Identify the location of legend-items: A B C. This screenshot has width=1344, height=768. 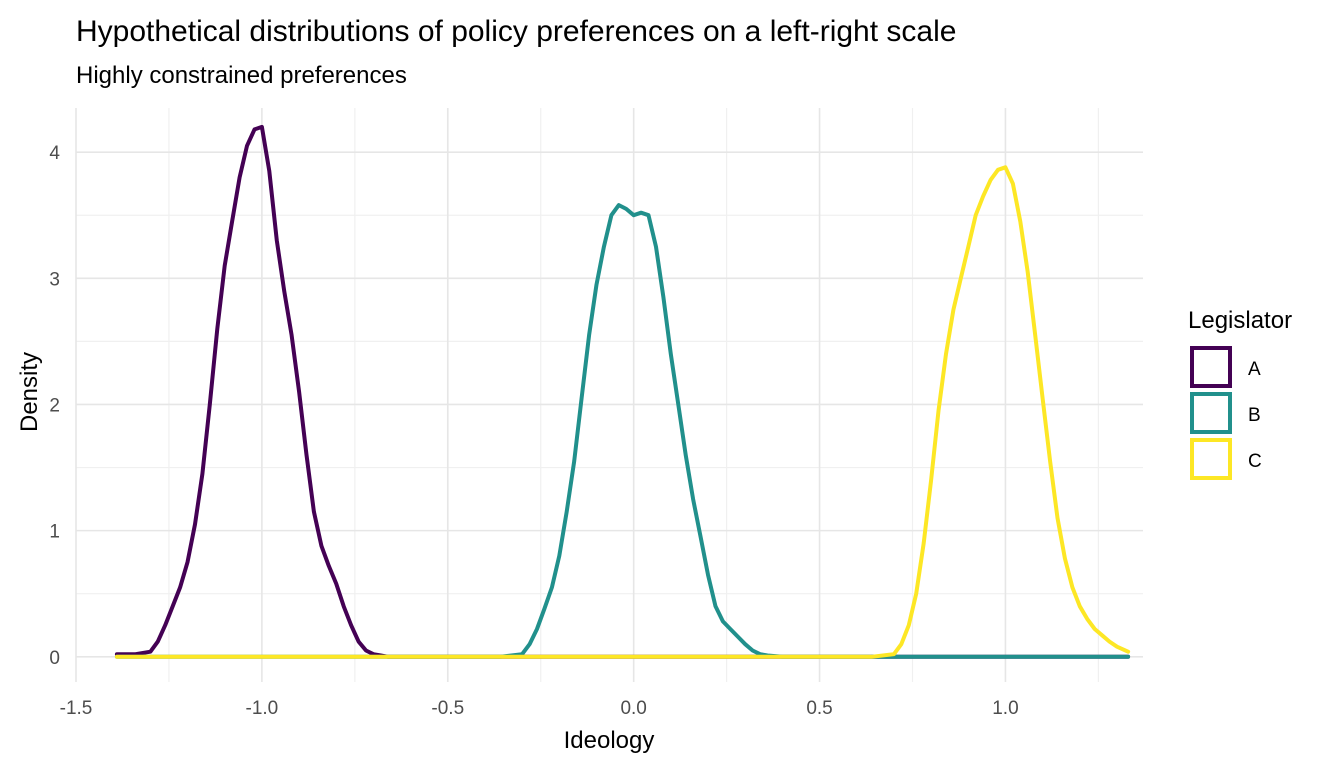
(1226, 413).